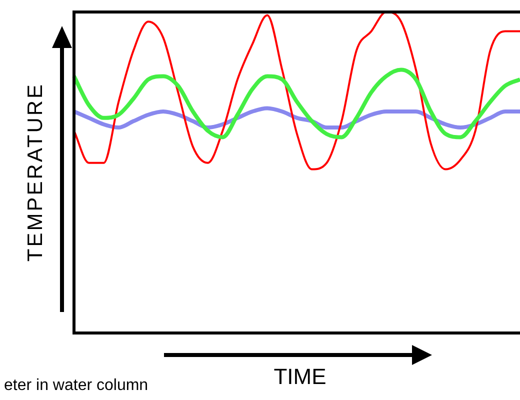 The width and height of the screenshot is (520, 400). I want to click on x-axis-title: TIME, so click(300, 377).